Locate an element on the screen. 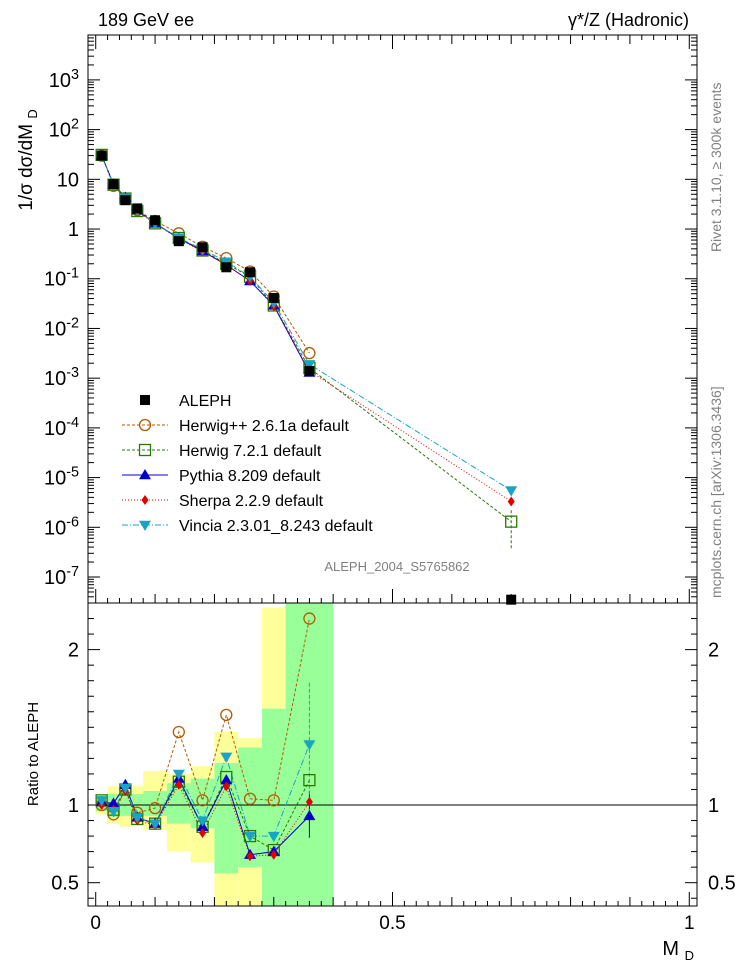  ratio-y-tick-label-right: 2 is located at coordinates (713, 651).